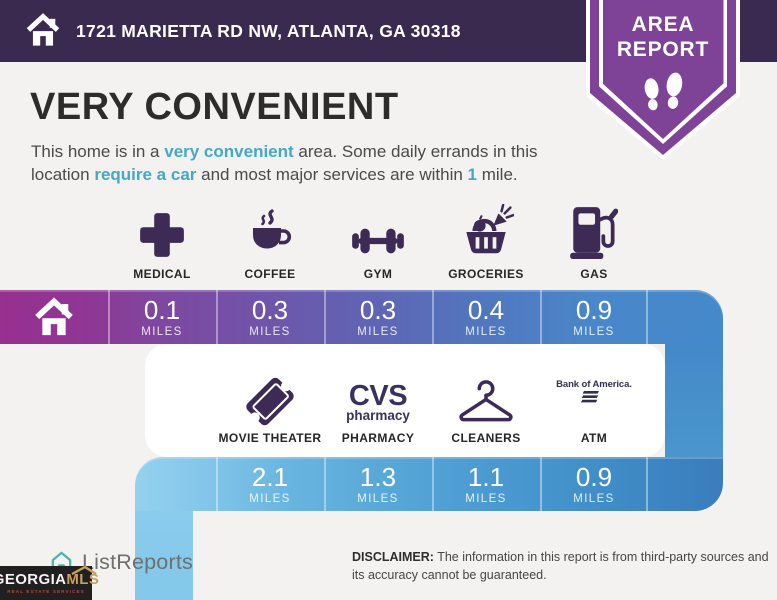  Describe the element at coordinates (594, 384) in the screenshot. I see `bofa-logo-text: Bank of America.` at that location.